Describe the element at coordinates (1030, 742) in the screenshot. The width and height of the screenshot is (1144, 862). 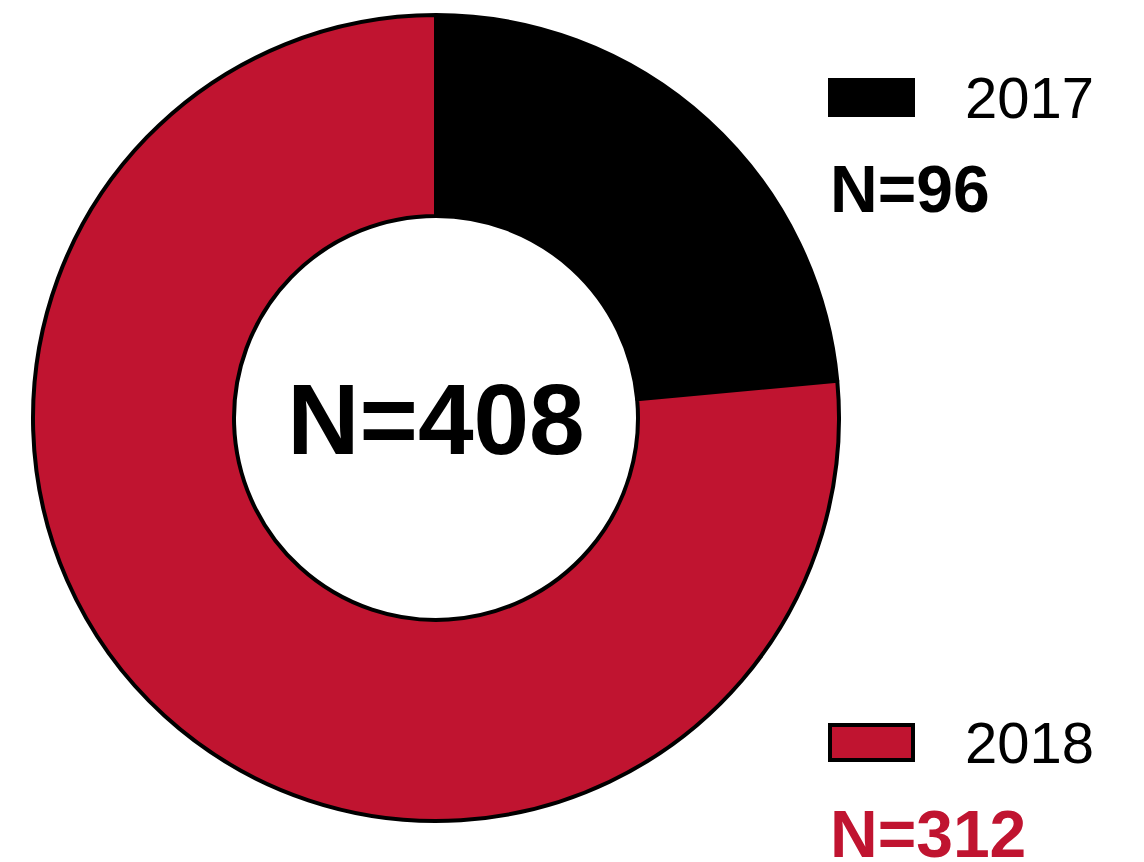
I see `legend-label: 2018` at that location.